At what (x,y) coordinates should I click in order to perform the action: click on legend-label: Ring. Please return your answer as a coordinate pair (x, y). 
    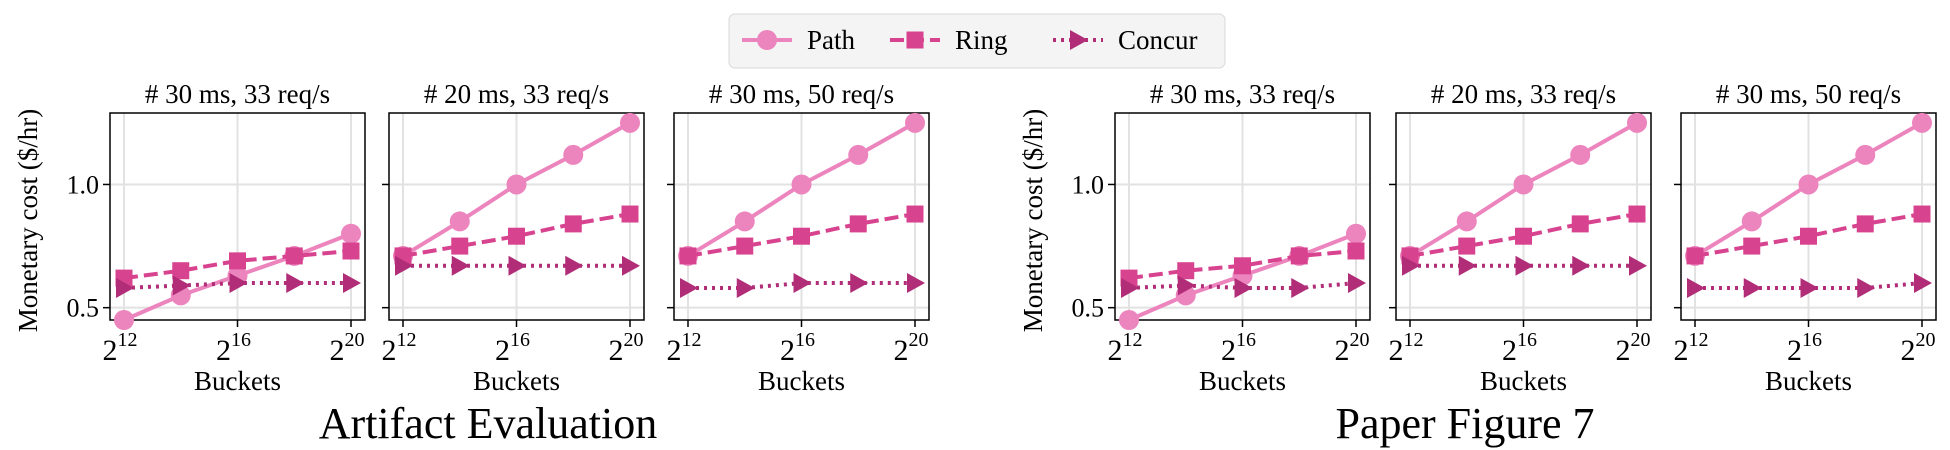
    Looking at the image, I should click on (981, 40).